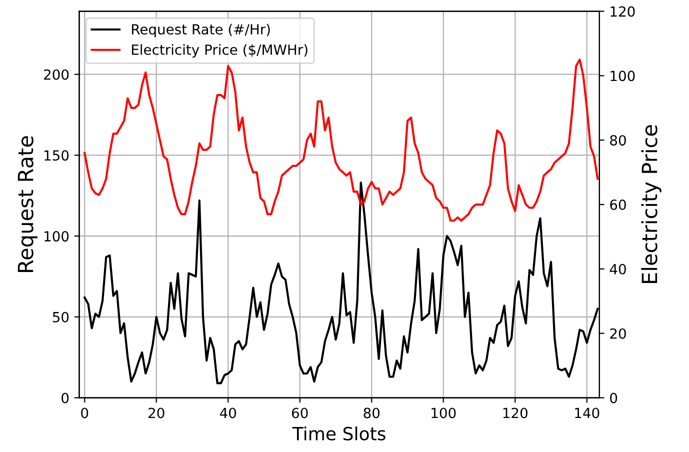 Image resolution: width=689 pixels, height=452 pixels. I want to click on y-tick-label: 200, so click(56, 74).